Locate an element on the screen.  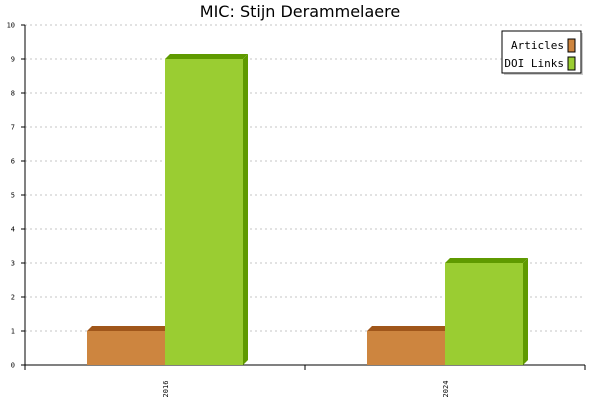
bar-articles-2024 is located at coordinates (406, 348).